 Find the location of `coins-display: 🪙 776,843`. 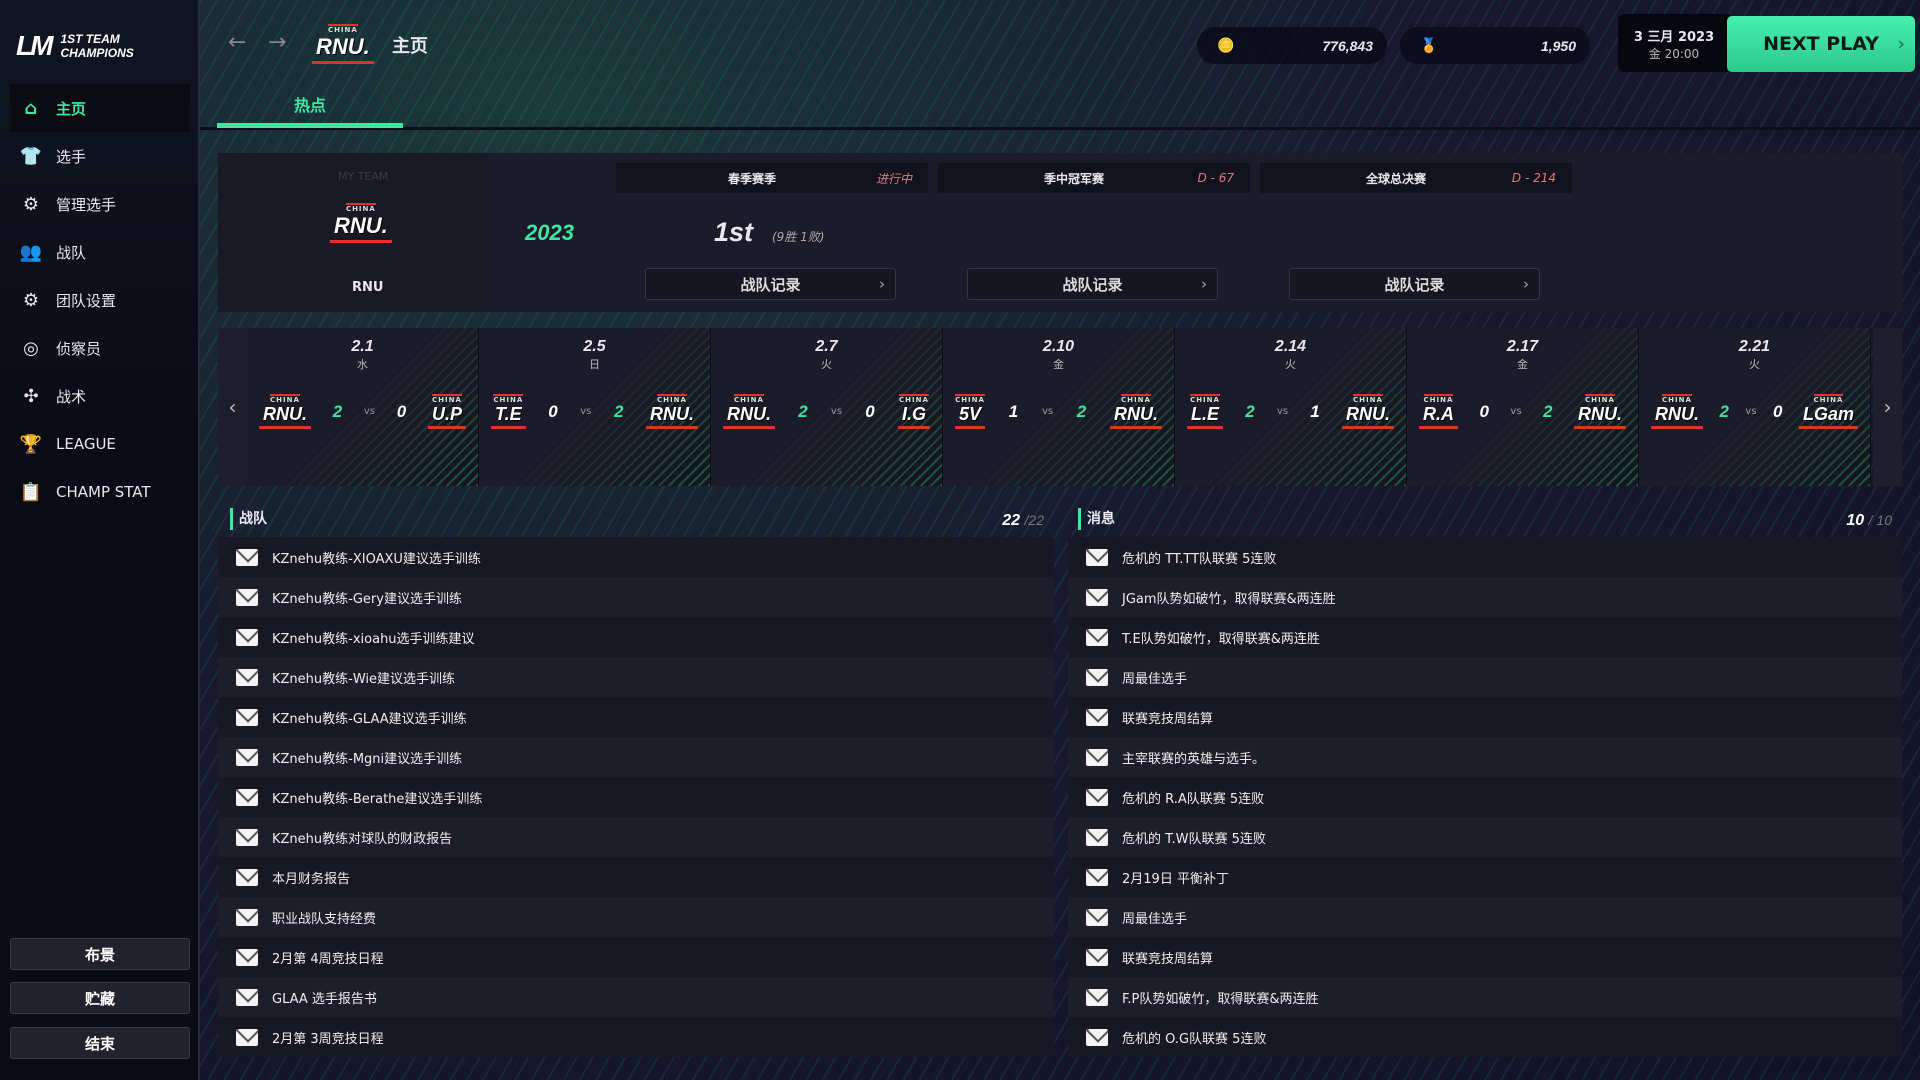

coins-display: 🪙 776,843 is located at coordinates (1292, 45).